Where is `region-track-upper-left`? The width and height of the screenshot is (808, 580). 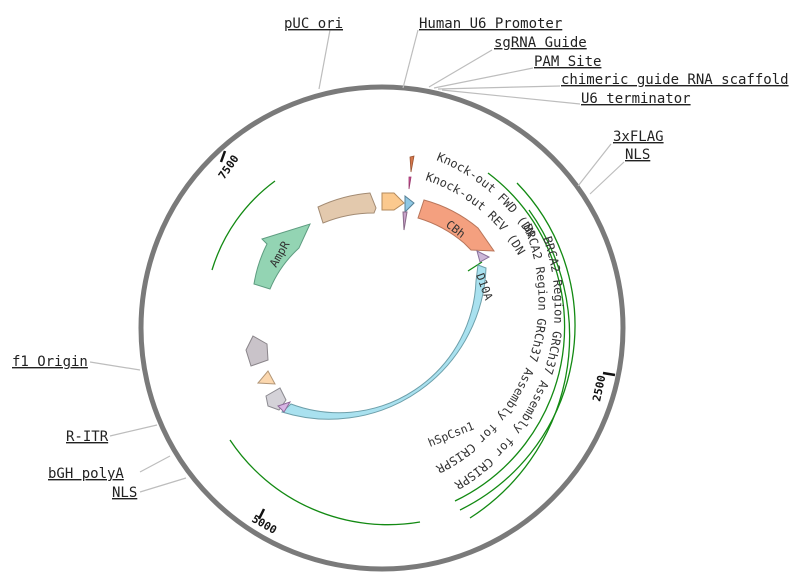 region-track-upper-left is located at coordinates (243, 225).